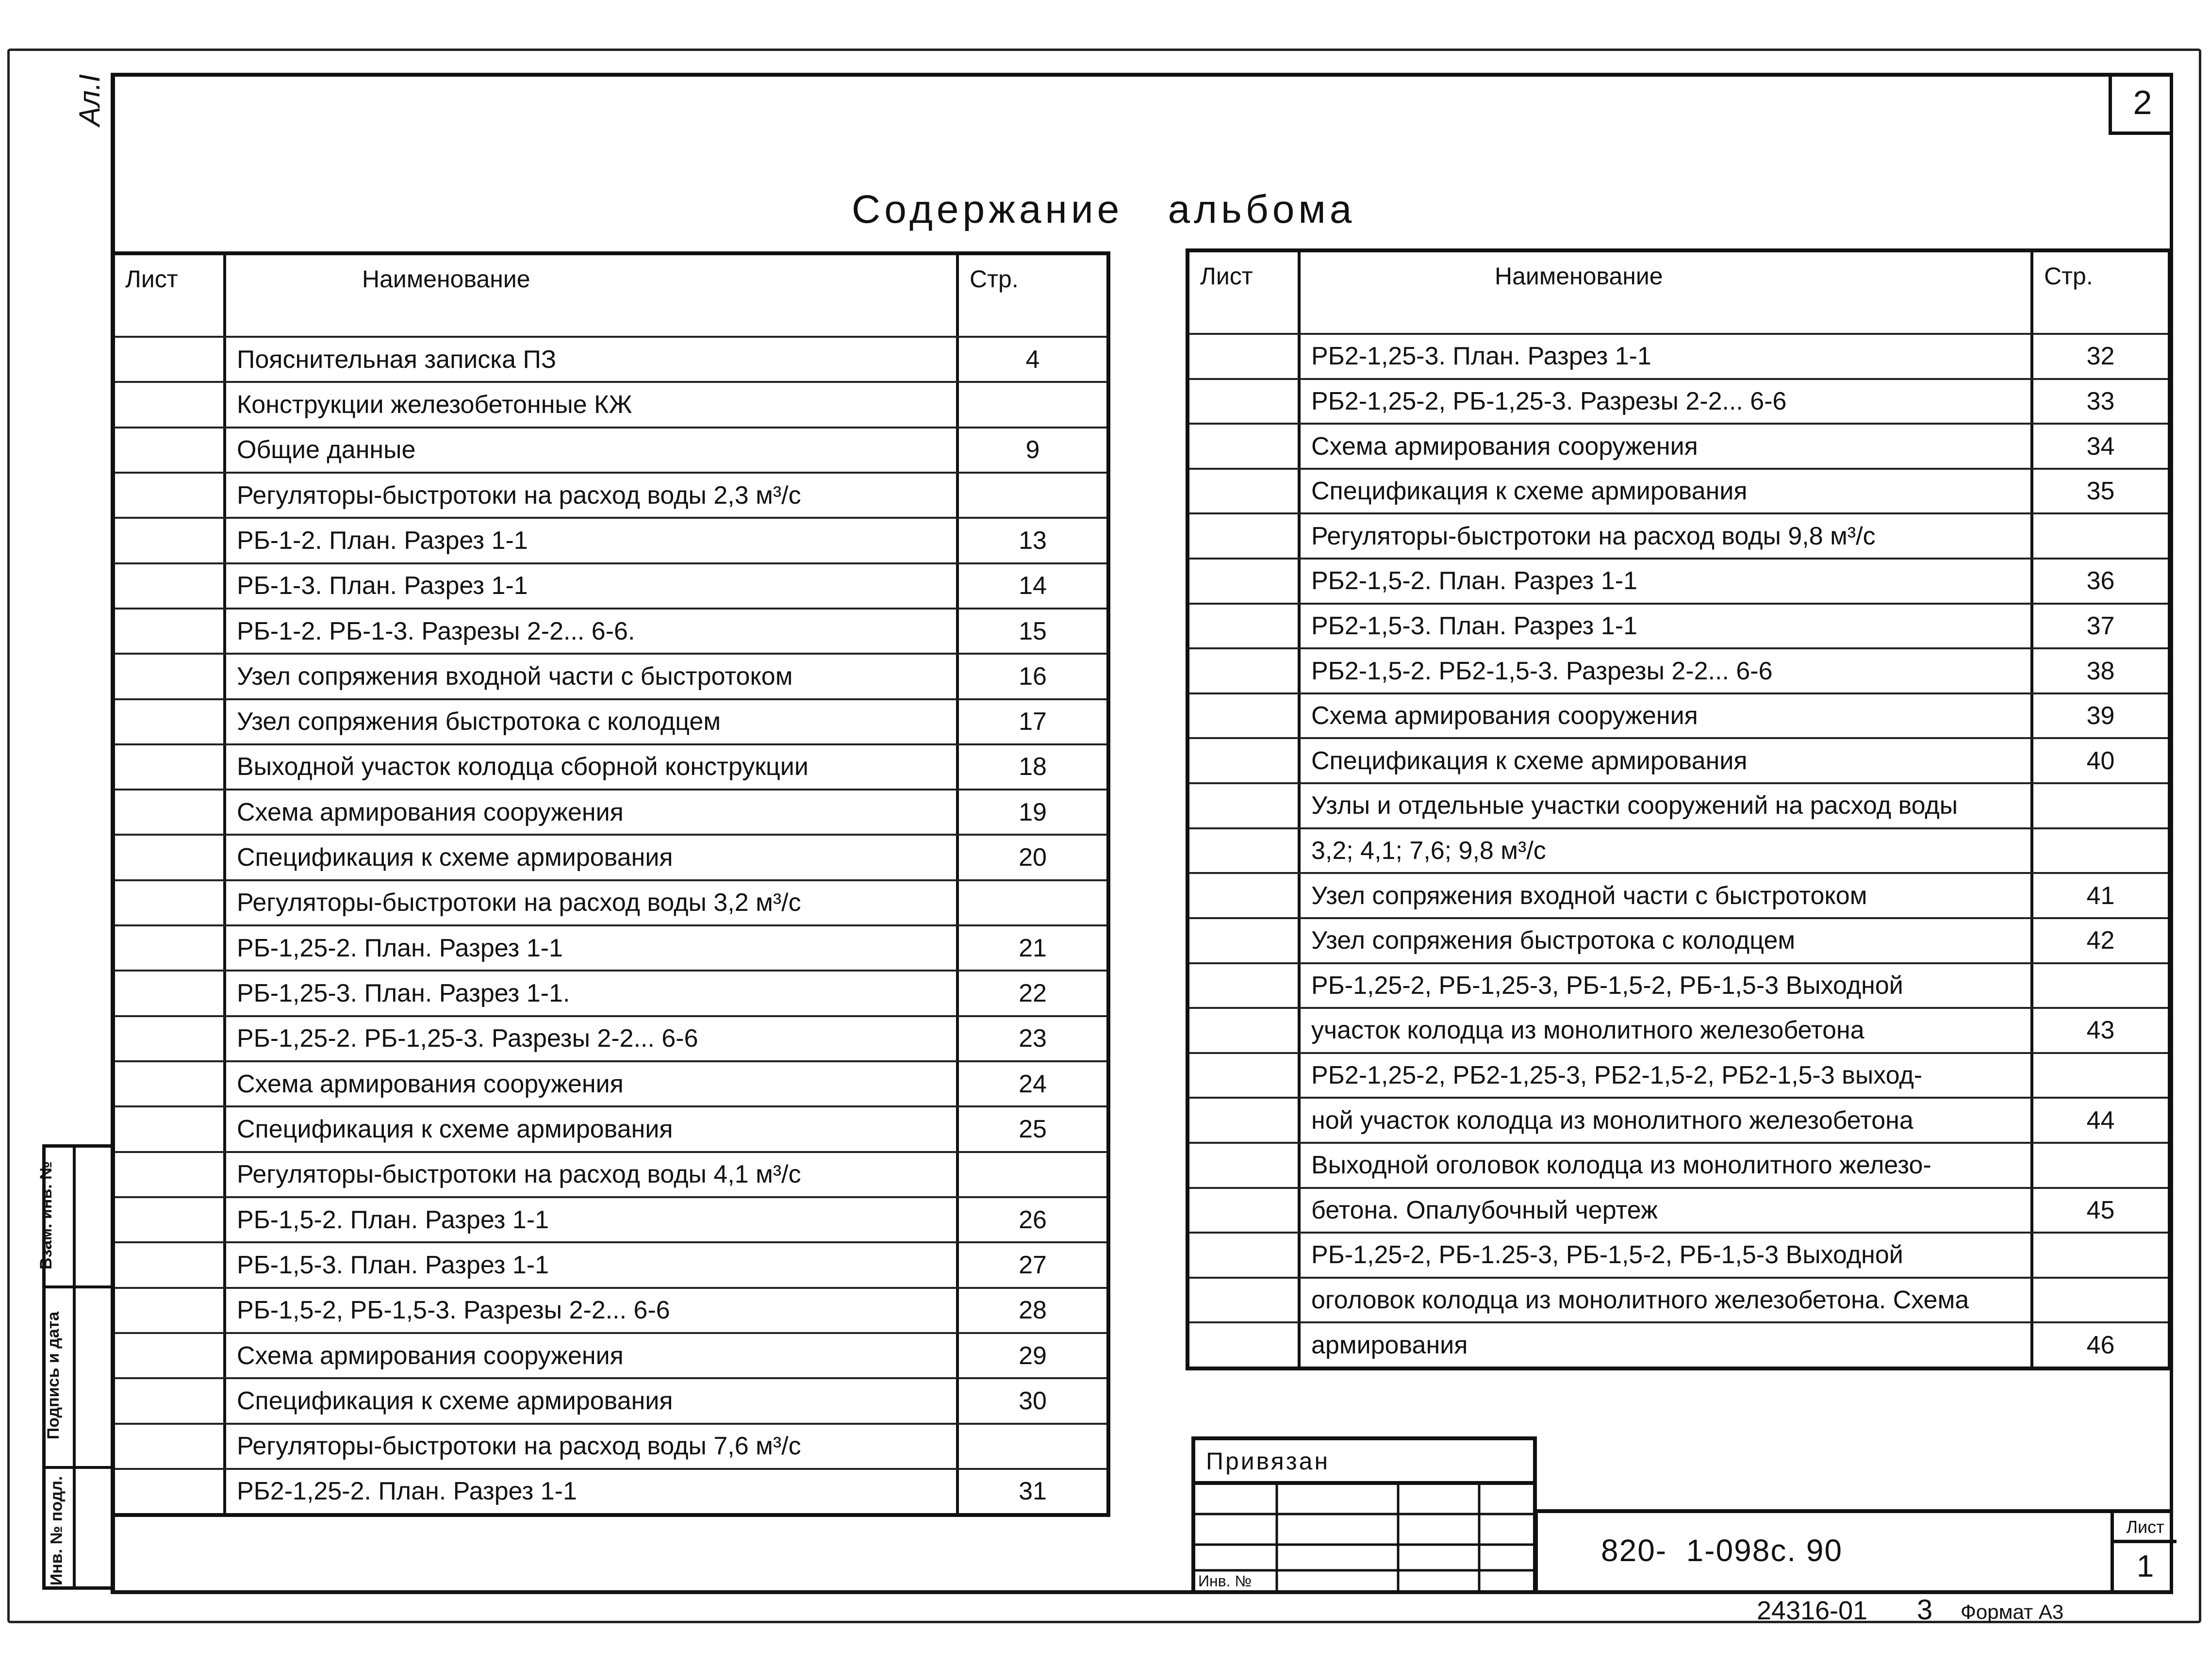 This screenshot has height=1680, width=2210. What do you see at coordinates (1225, 1581) in the screenshot?
I see `binding-inv-label: Инв. №` at bounding box center [1225, 1581].